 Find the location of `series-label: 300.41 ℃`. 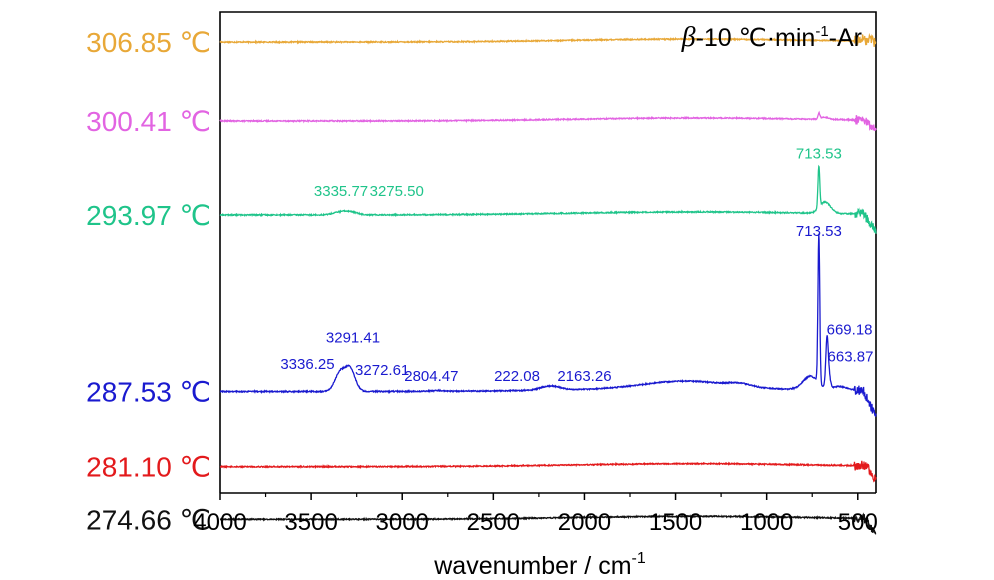

series-label: 300.41 ℃ is located at coordinates (148, 121).